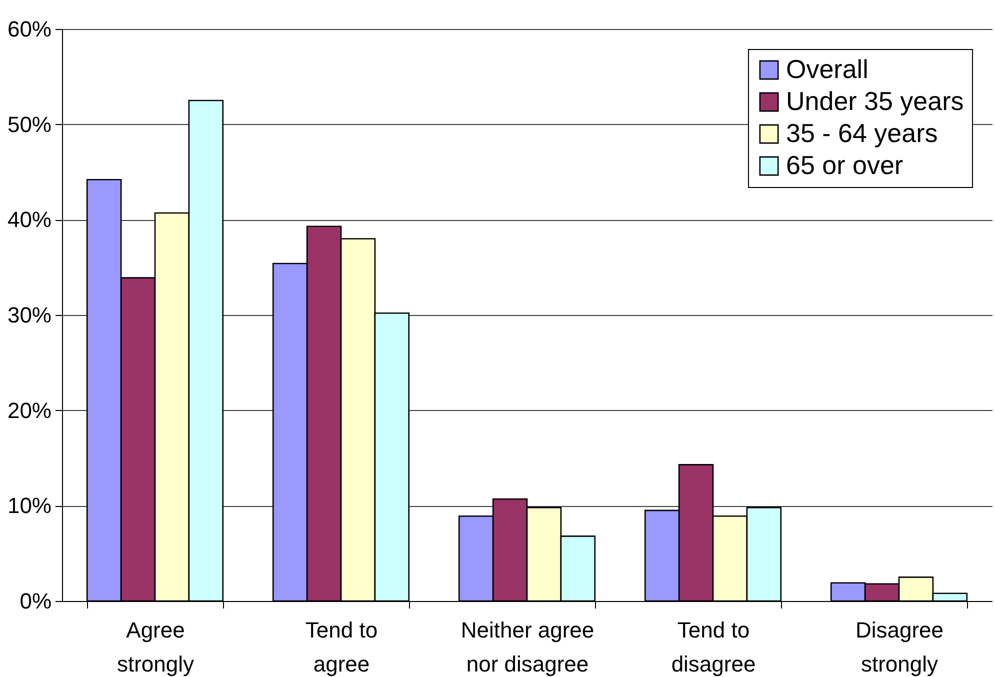 The image size is (994, 677). Describe the element at coordinates (875, 101) in the screenshot. I see `legend-label: Under 35 years` at that location.